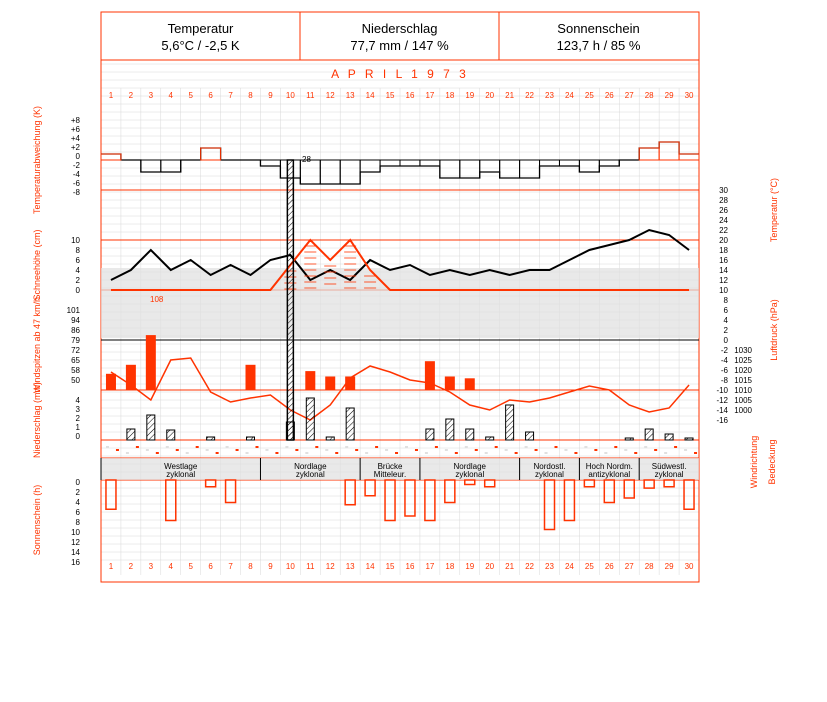  Describe the element at coordinates (171, 95) in the screenshot. I see `day-label-top: 4` at that location.